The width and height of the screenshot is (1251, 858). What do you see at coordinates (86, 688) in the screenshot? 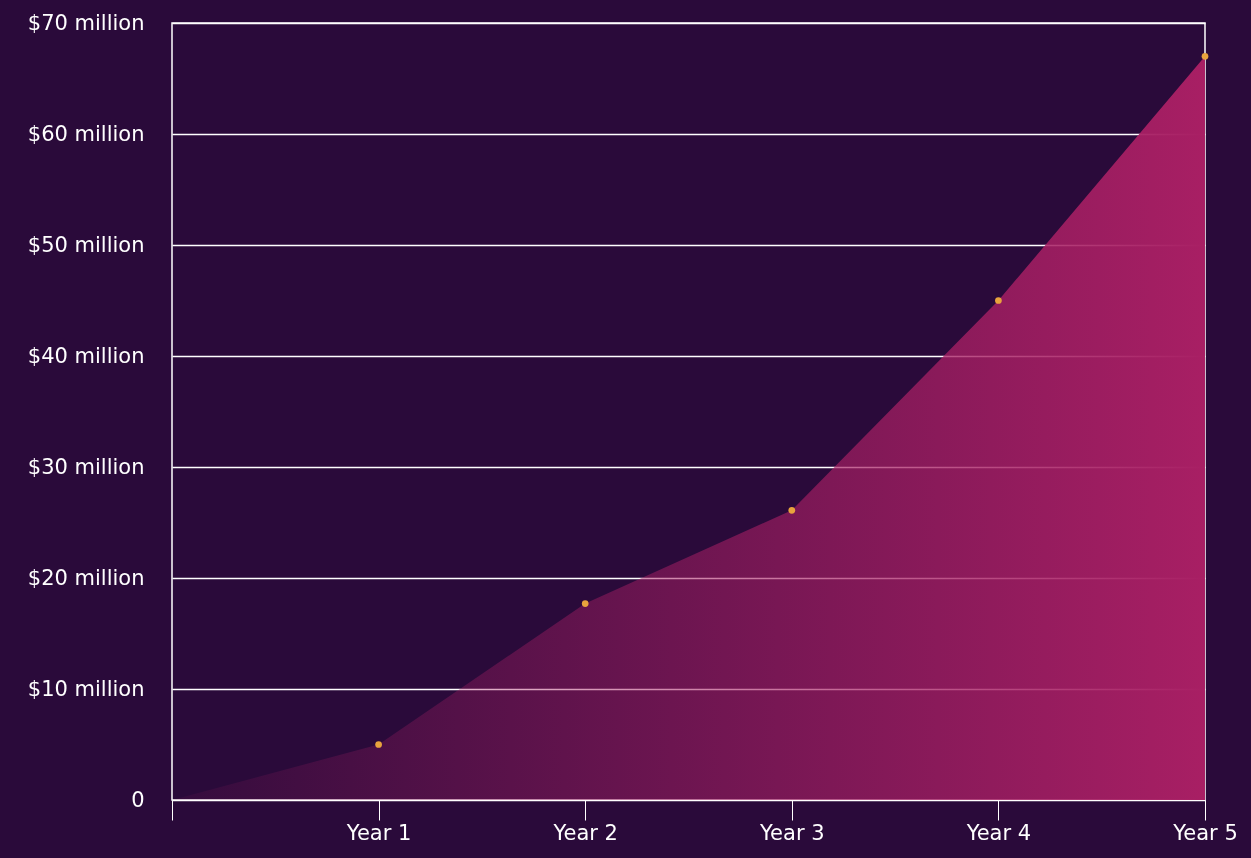
I see `y-tick-label: $10 million` at bounding box center [86, 688].